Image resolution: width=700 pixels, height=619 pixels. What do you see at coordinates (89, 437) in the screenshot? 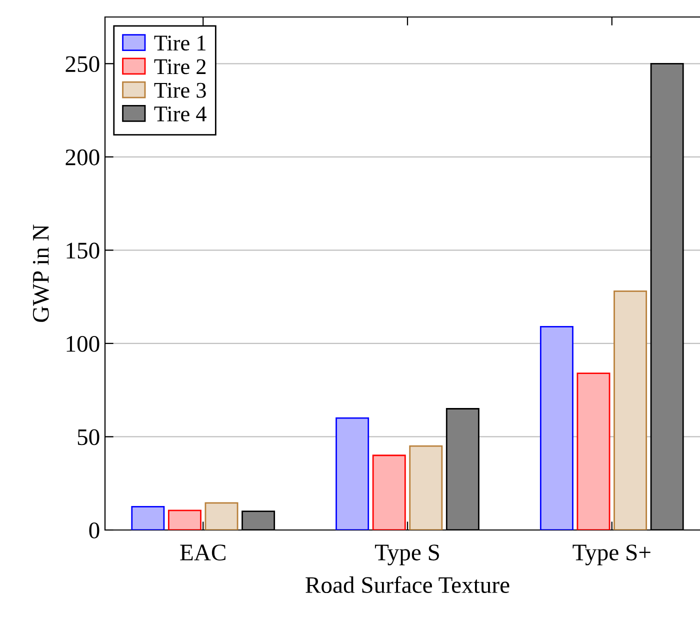
I see `y-tick-label: 50` at bounding box center [89, 437].